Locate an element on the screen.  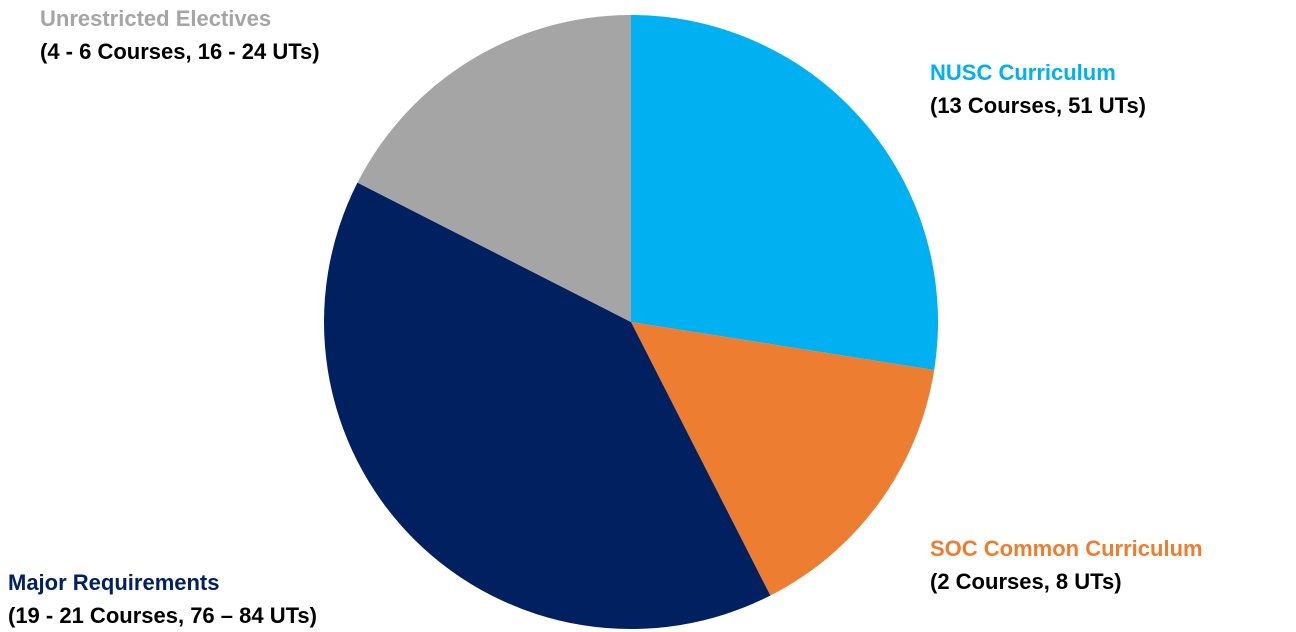
slice-detail: (2 Courses, 8 UTs) is located at coordinates (1026, 581).